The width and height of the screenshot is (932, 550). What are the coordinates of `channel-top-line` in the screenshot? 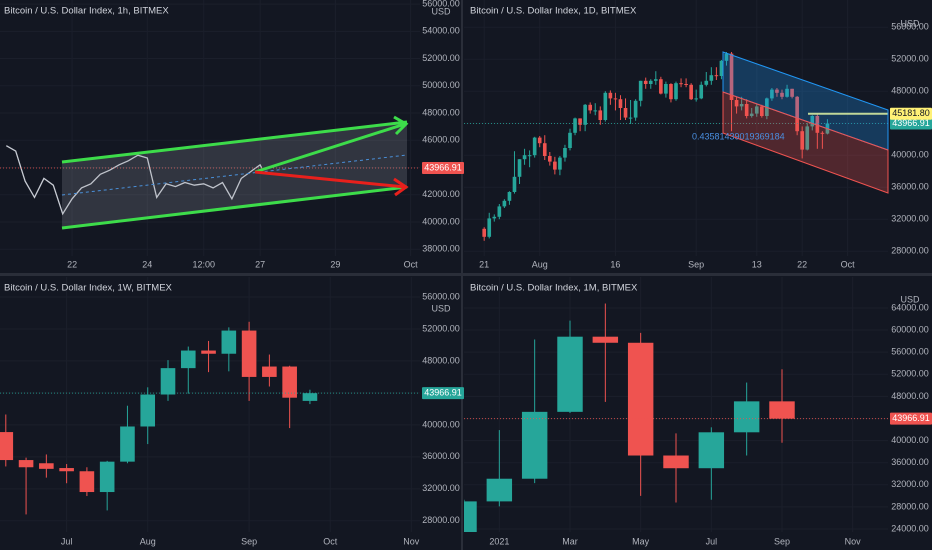 It's located at (234, 142).